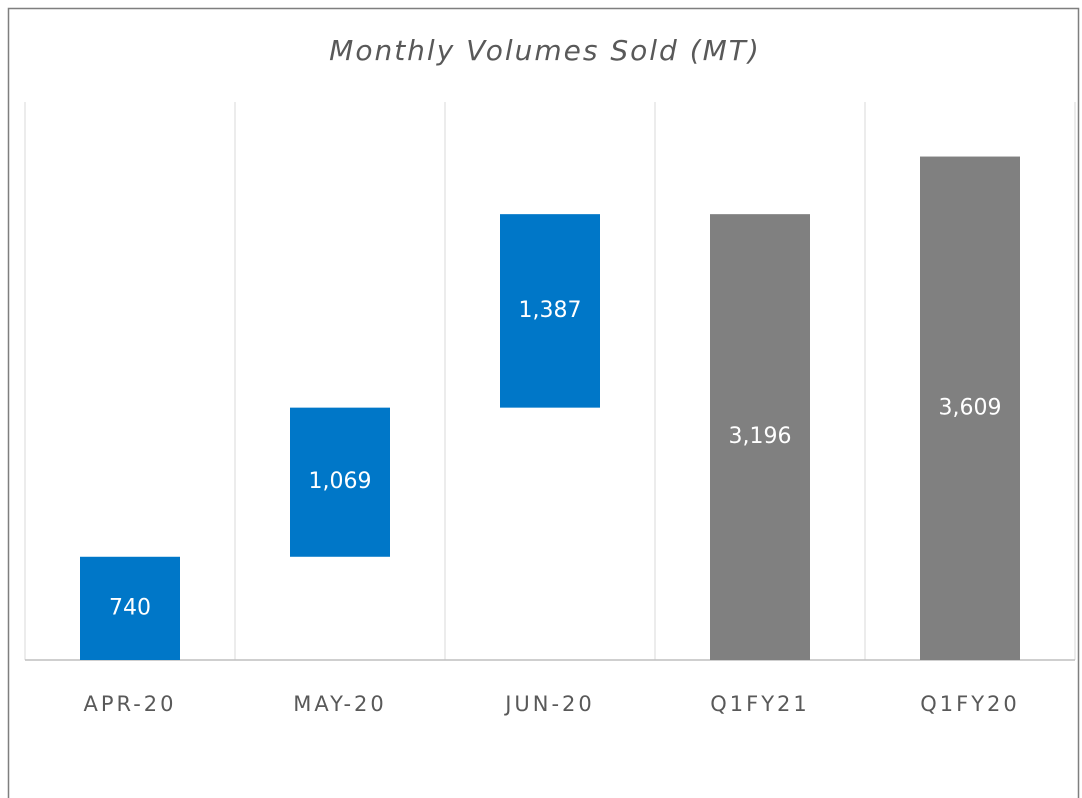  Describe the element at coordinates (970, 704) in the screenshot. I see `x-tick-label: Q1FY20` at that location.